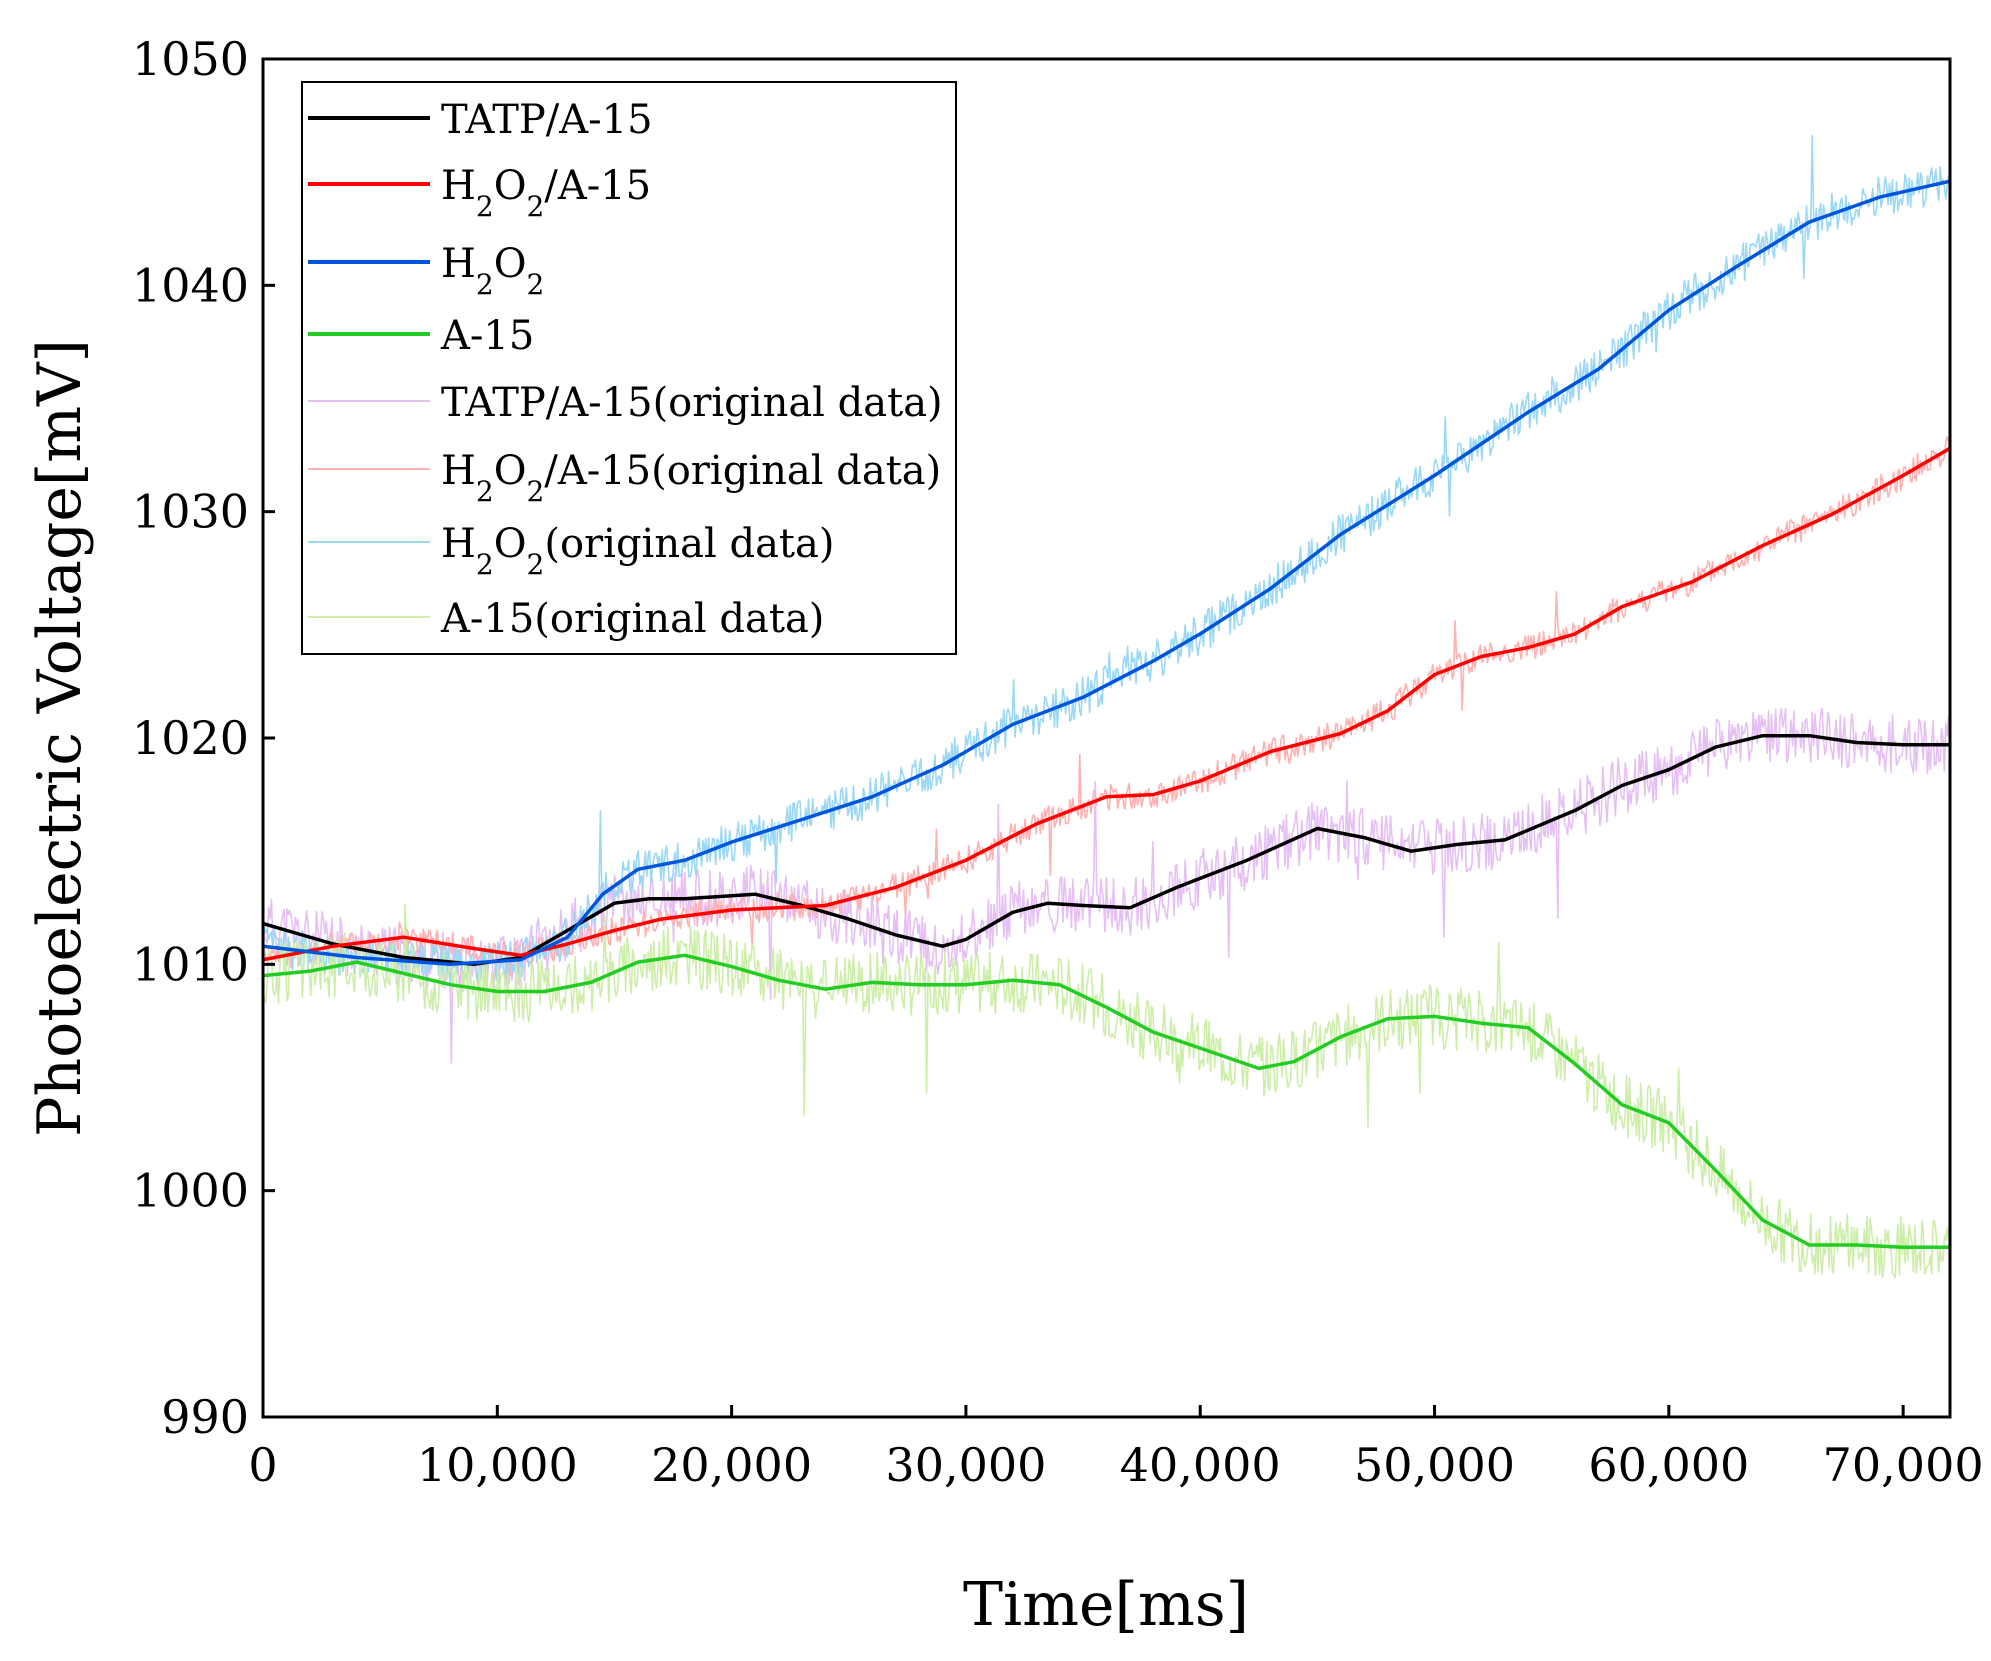 The image size is (1991, 1661). What do you see at coordinates (205, 1417) in the screenshot?
I see `y-tick-label: 990` at bounding box center [205, 1417].